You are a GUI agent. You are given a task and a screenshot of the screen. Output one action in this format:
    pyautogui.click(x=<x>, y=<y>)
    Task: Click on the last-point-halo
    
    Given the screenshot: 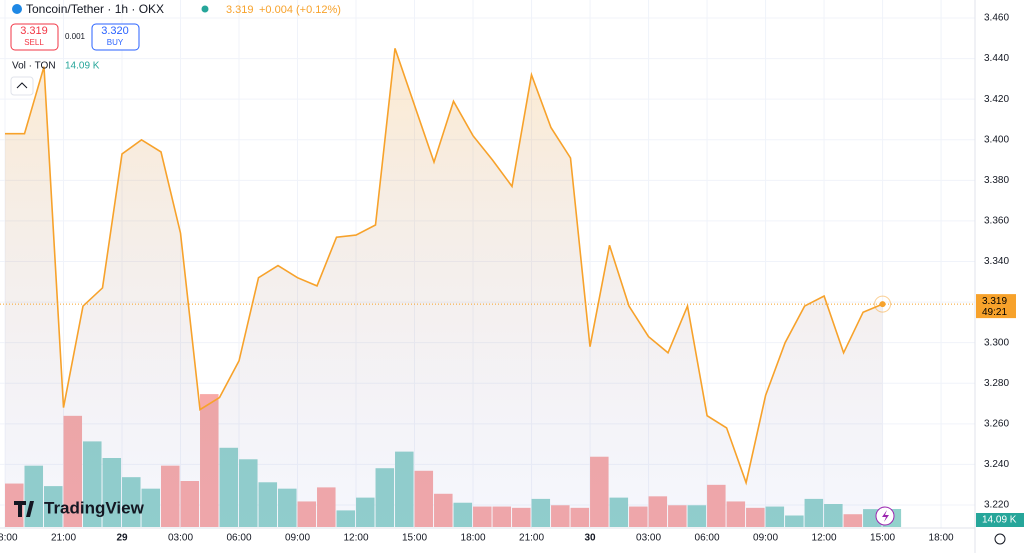 What is the action you would take?
    pyautogui.click(x=883, y=304)
    